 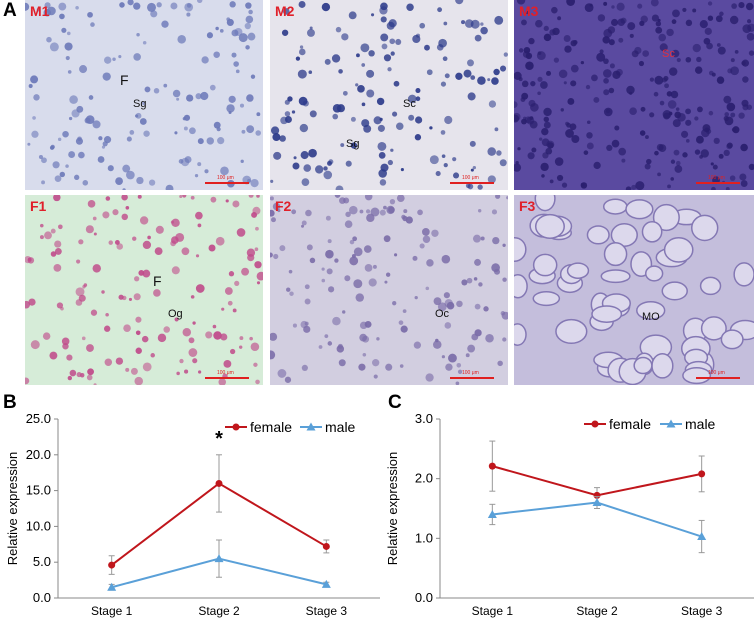 What do you see at coordinates (634, 95) in the screenshot?
I see `micrograph-m3: M3 Sc 100 μm` at bounding box center [634, 95].